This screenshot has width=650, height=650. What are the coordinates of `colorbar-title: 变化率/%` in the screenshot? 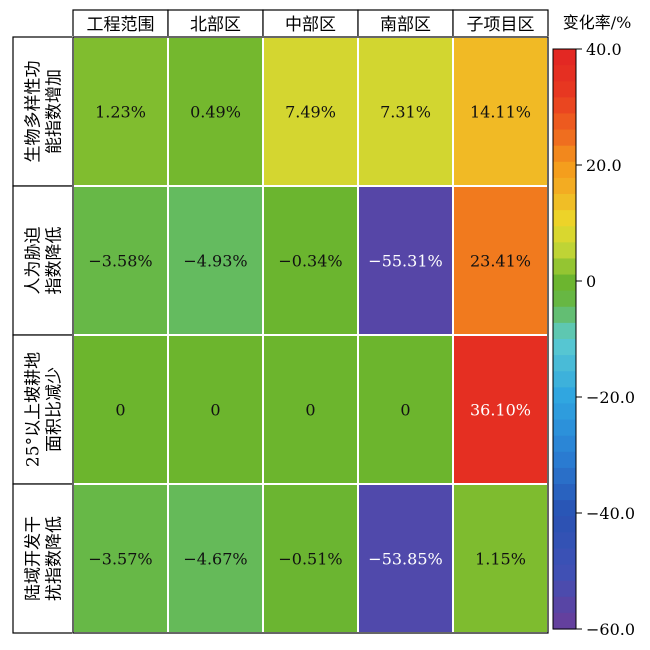 It's located at (597, 22).